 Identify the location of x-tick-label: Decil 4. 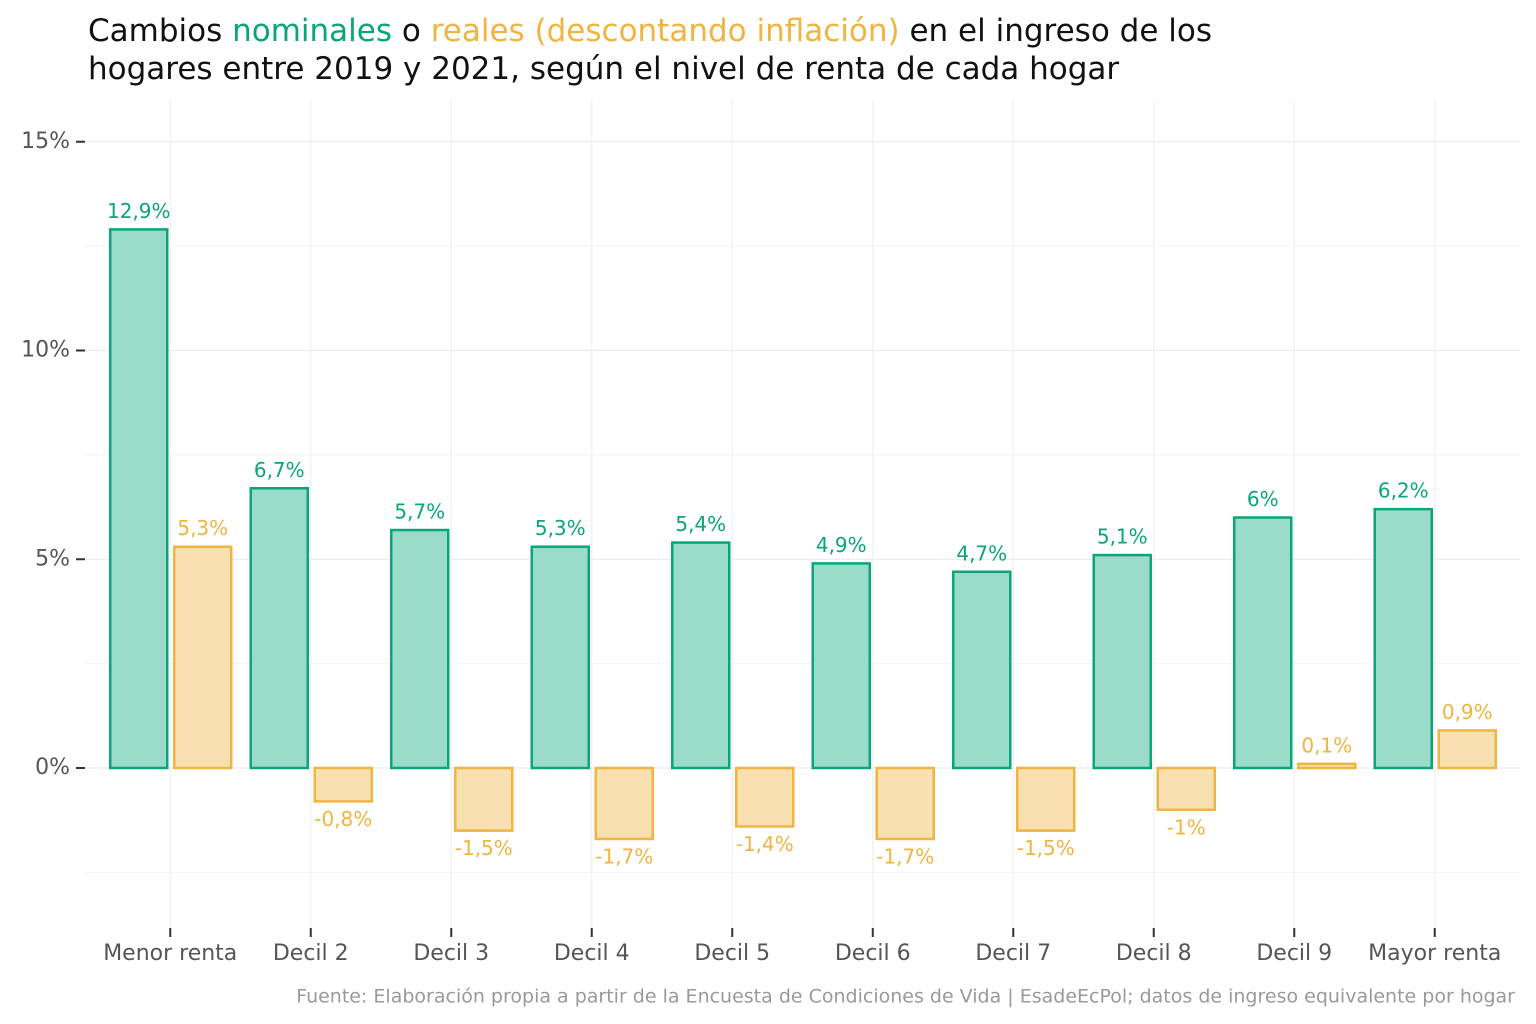
(592, 953).